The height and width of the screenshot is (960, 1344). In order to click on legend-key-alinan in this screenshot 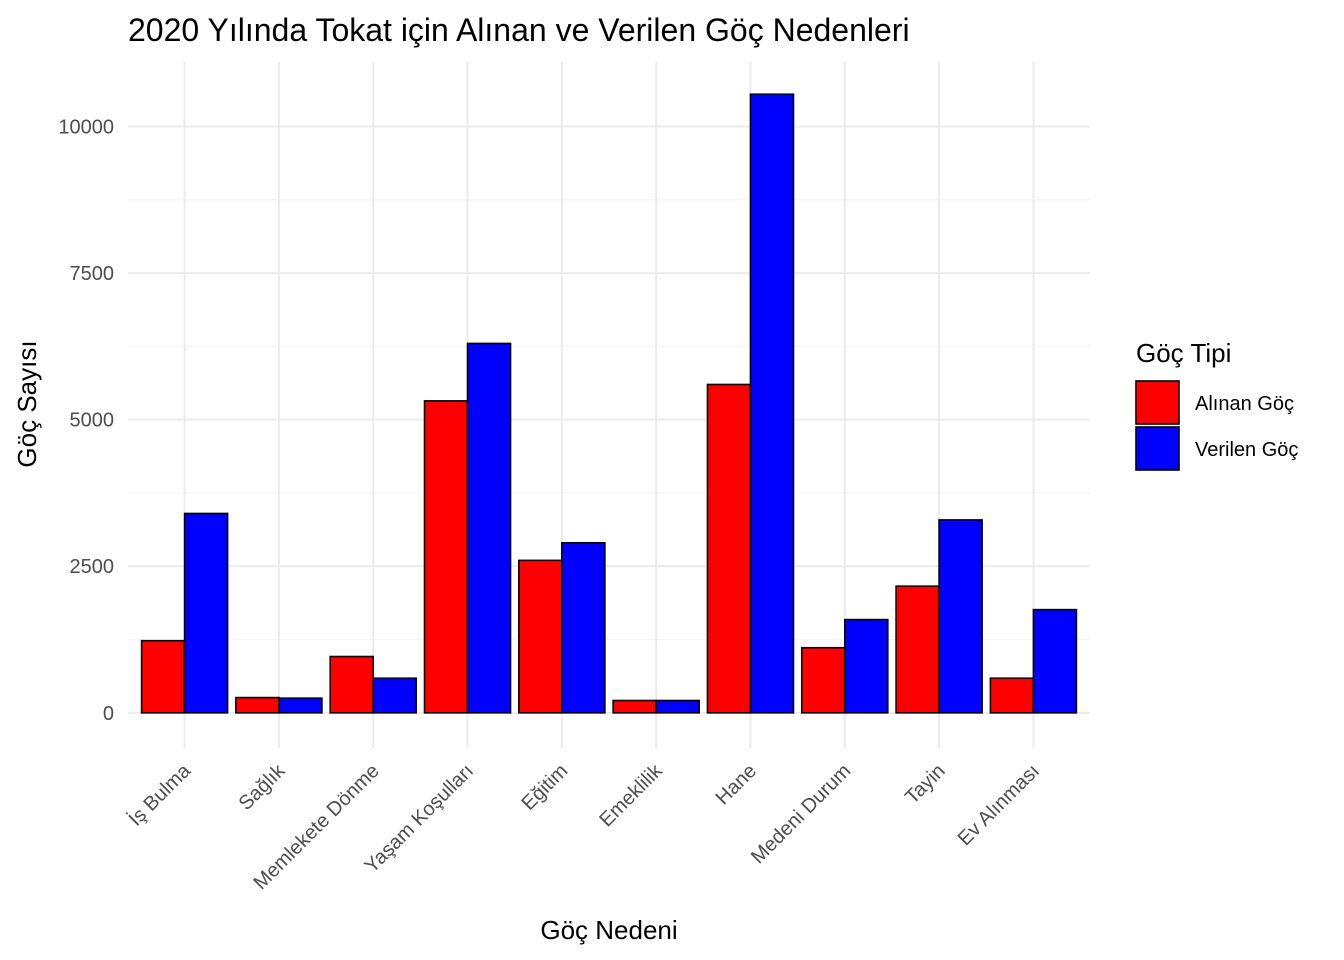, I will do `click(1157, 402)`.